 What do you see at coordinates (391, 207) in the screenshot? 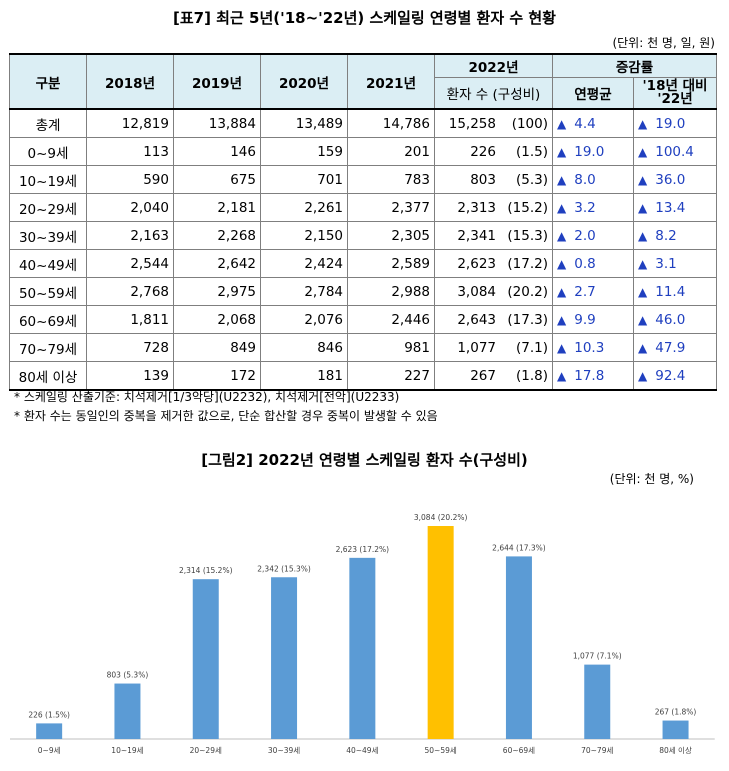
I see `cell-2021: 2,377` at bounding box center [391, 207].